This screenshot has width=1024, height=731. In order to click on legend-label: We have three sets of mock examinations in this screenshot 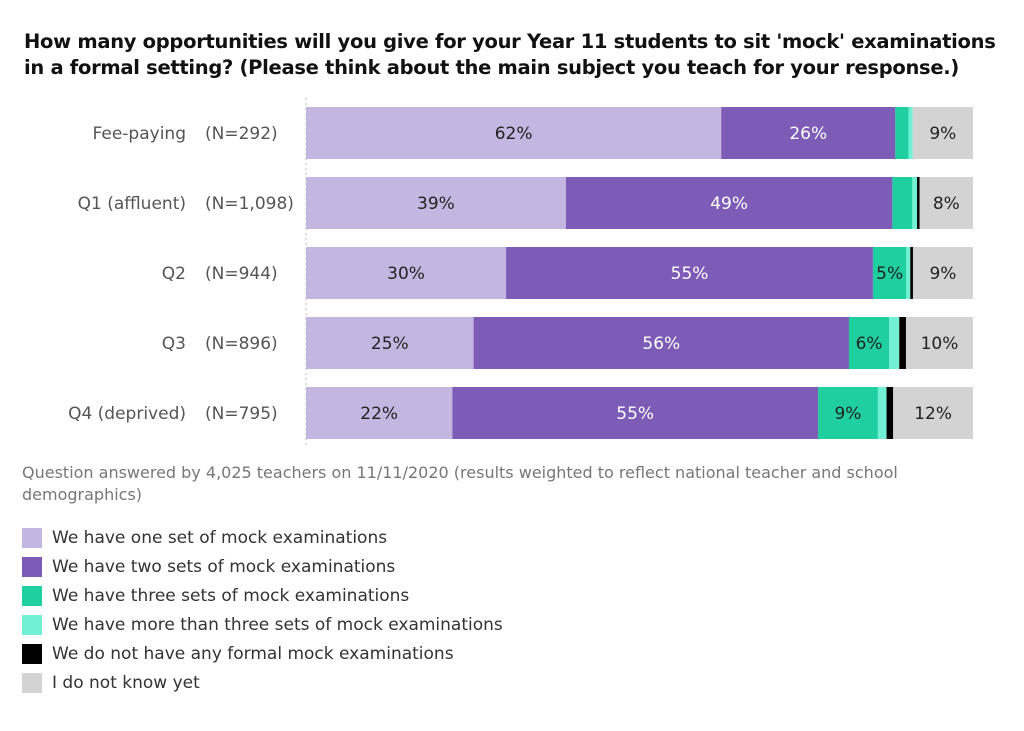, I will do `click(231, 595)`.